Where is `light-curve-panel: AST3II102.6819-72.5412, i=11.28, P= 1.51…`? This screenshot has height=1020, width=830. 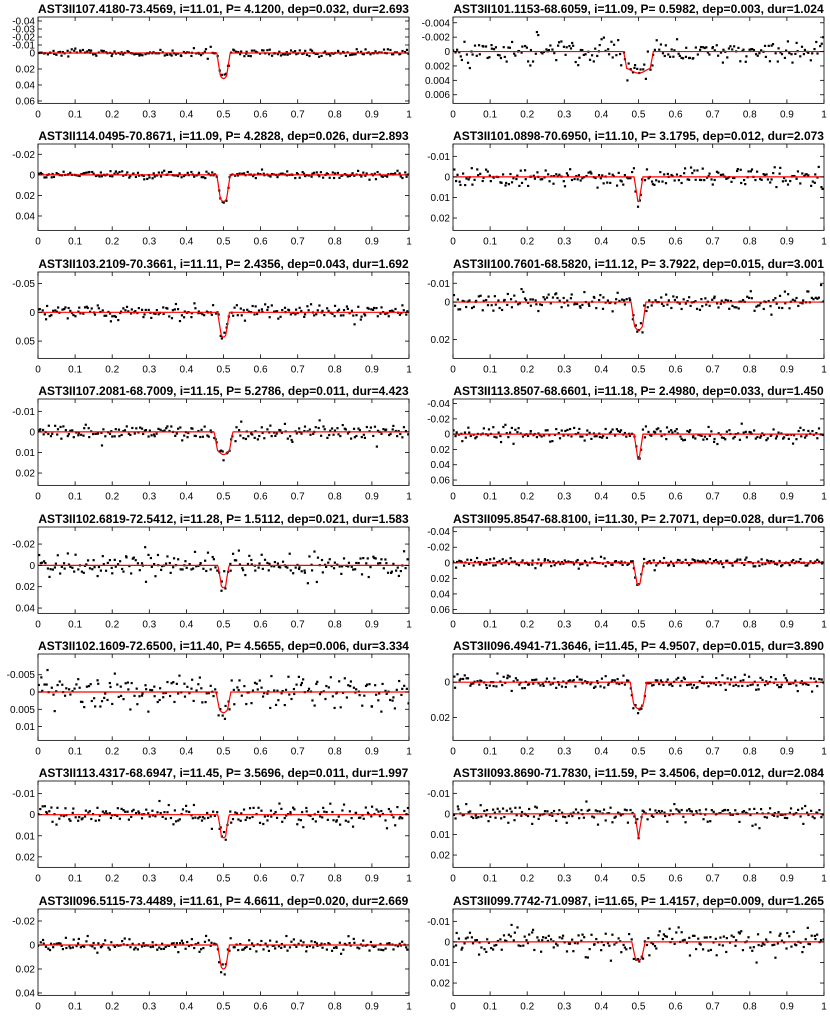
light-curve-panel: AST3II102.6819-72.5412, i=11.28, P= 1.51… is located at coordinates (212, 571).